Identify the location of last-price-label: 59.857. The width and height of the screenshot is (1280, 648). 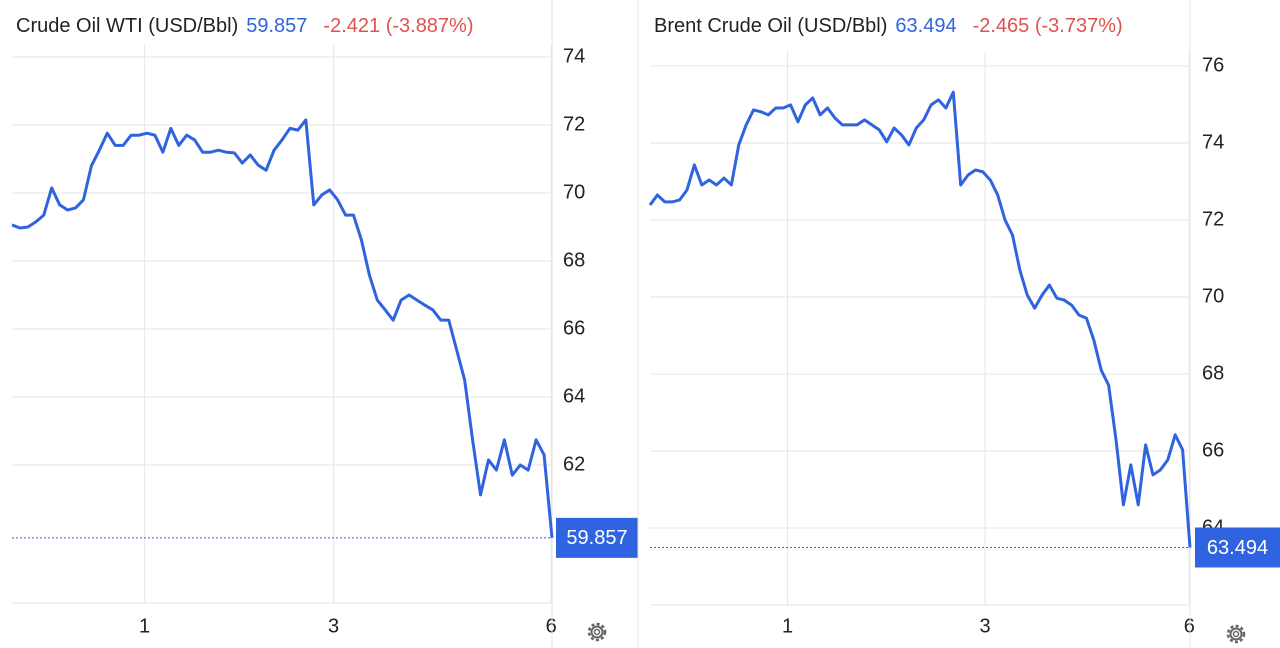
(596, 538).